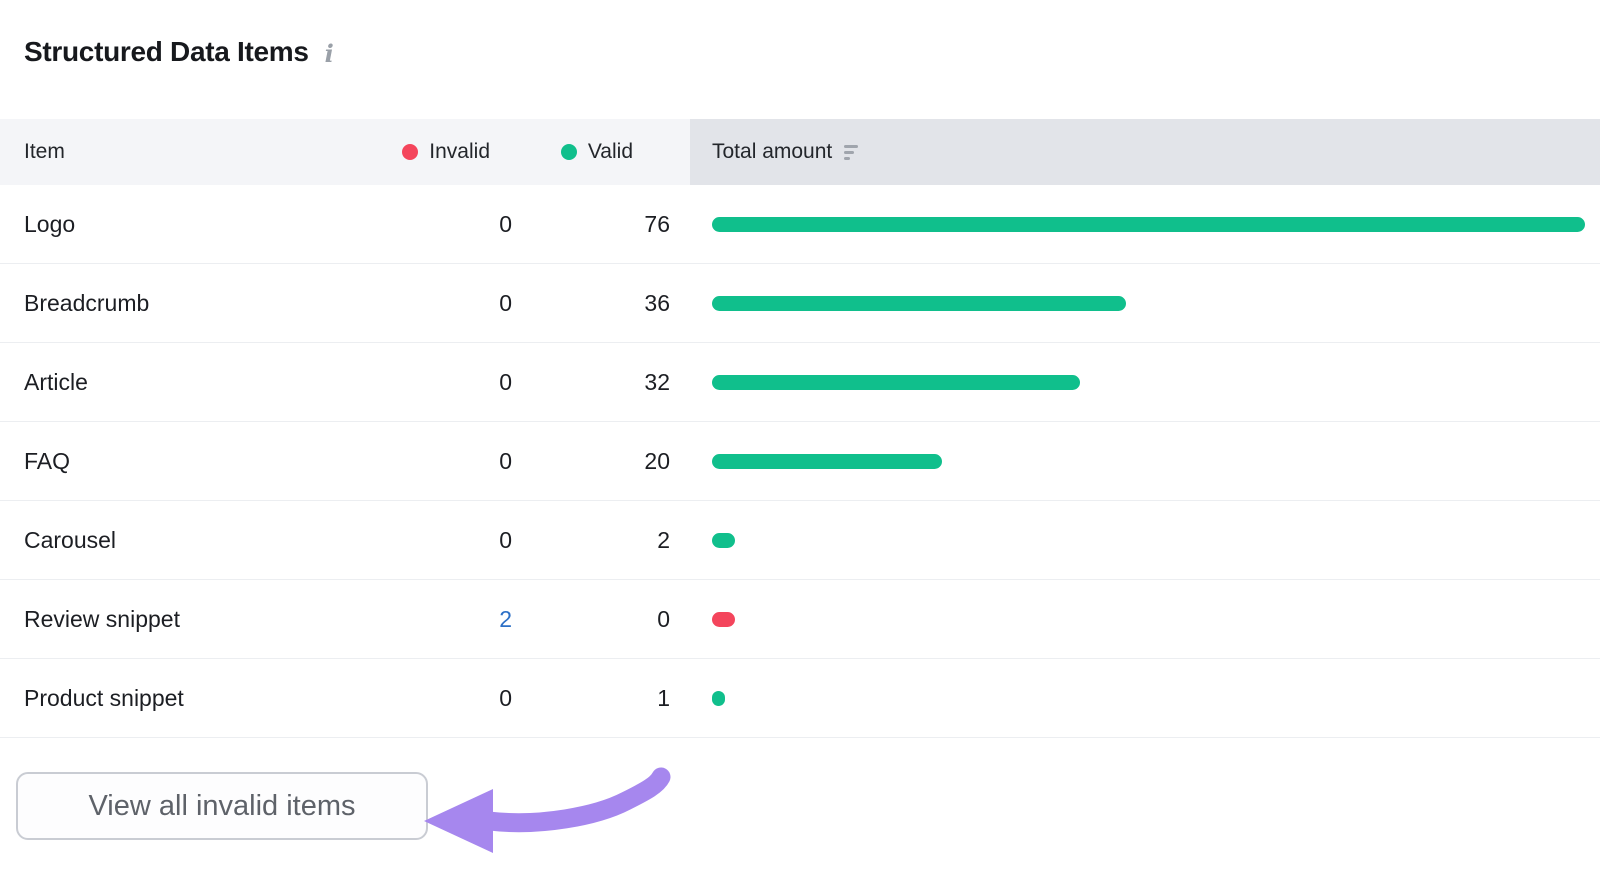  What do you see at coordinates (47, 460) in the screenshot?
I see `item-label: FAQ` at bounding box center [47, 460].